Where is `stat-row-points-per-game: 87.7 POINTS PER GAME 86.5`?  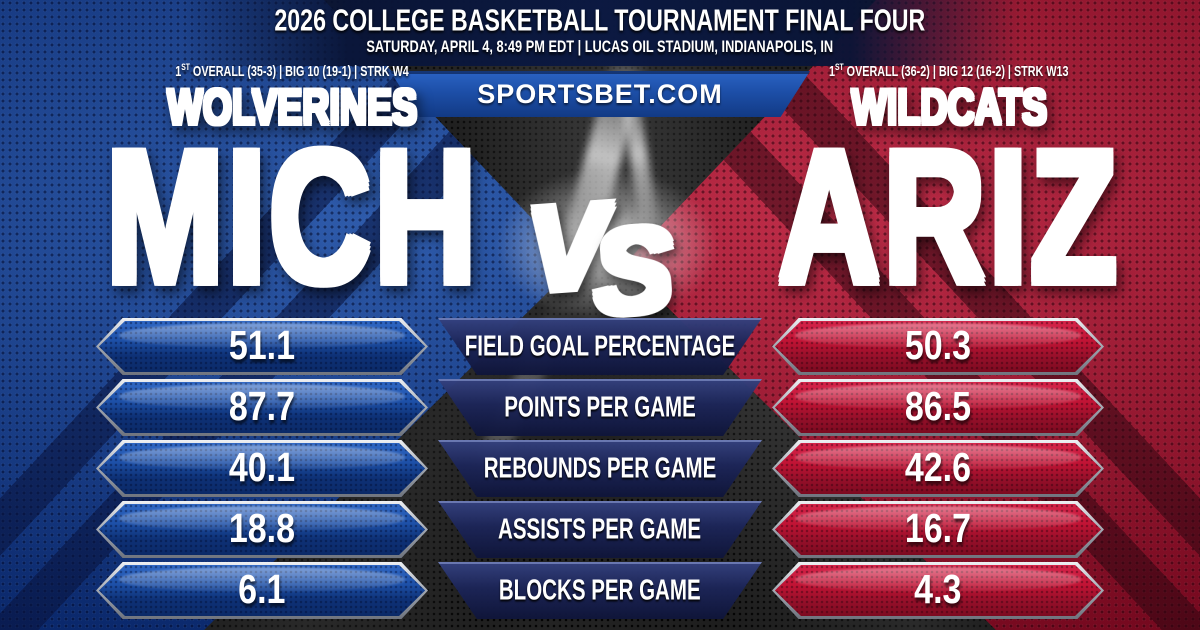
stat-row-points-per-game: 87.7 POINTS PER GAME 86.5 is located at coordinates (600, 407).